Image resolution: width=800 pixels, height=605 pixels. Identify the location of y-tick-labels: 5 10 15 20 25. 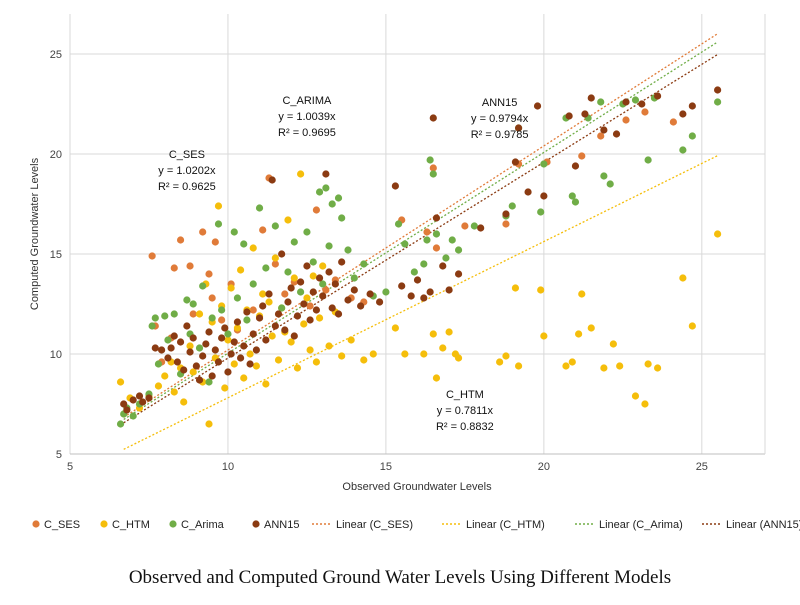
(56, 255).